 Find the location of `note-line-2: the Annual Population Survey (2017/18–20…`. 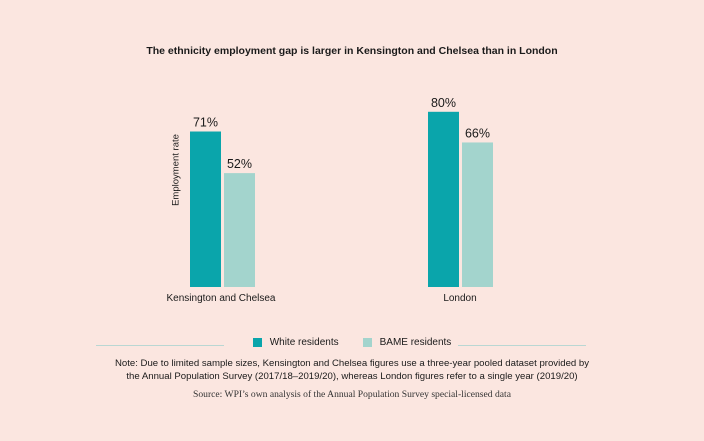

note-line-2: the Annual Population Survey (2017/18–20… is located at coordinates (352, 376).